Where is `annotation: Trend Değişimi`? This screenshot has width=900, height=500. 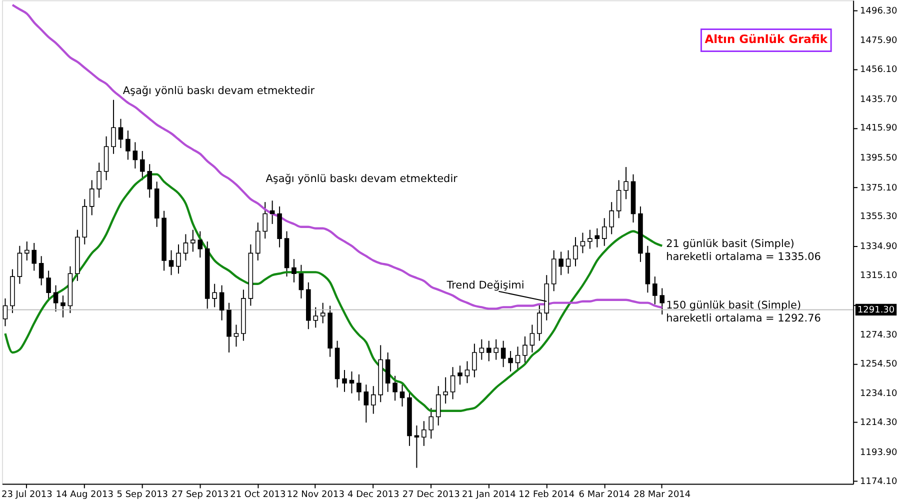 annotation: Trend Değişimi is located at coordinates (485, 285).